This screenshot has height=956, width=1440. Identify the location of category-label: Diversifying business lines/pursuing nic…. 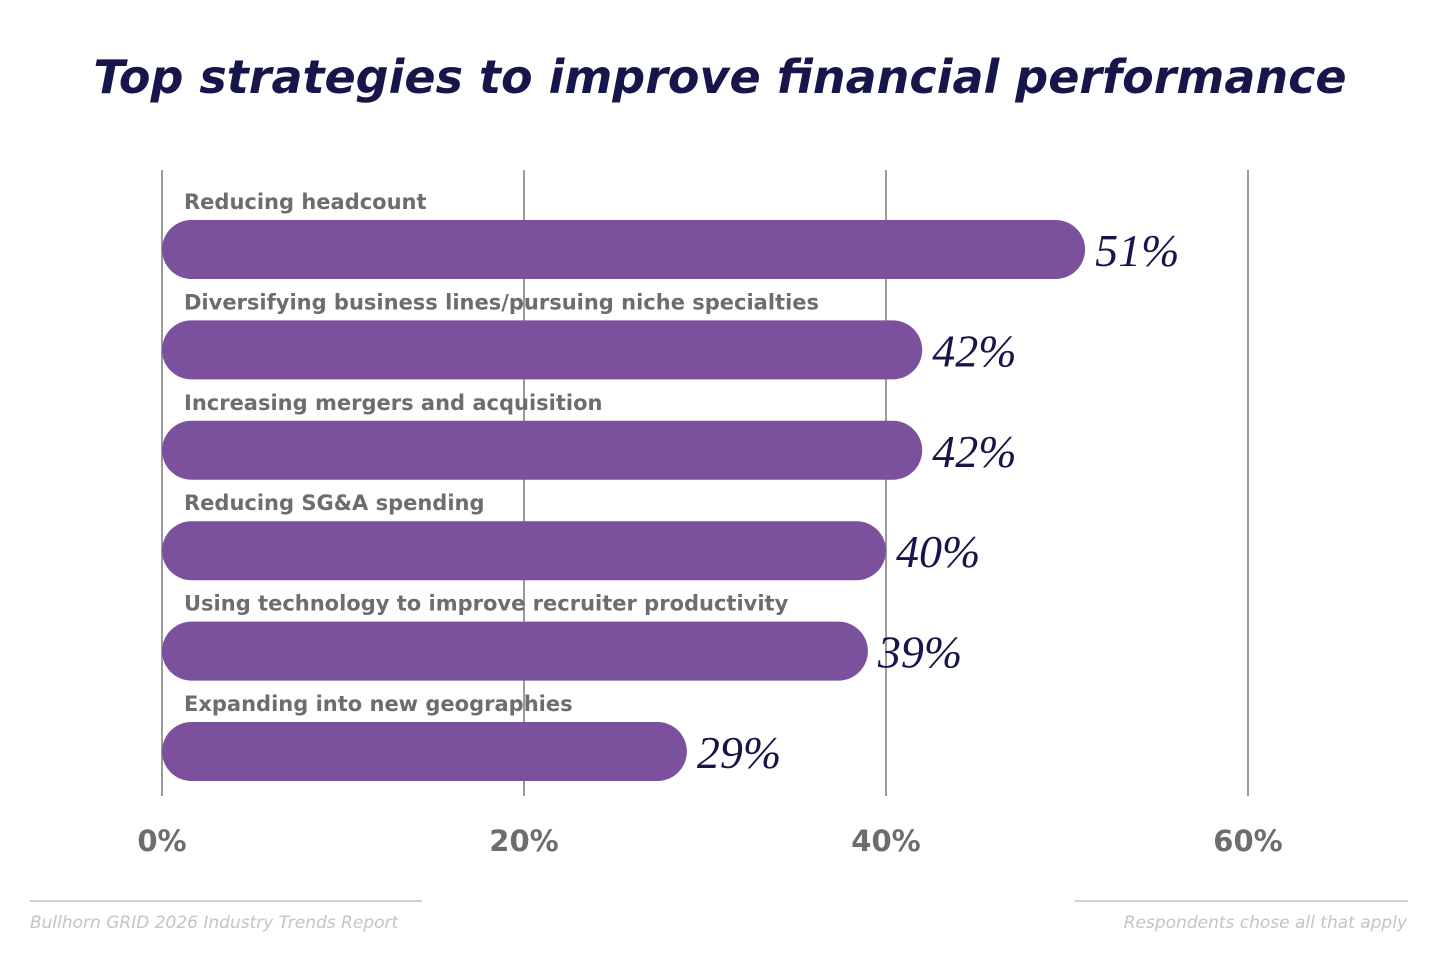
(501, 302).